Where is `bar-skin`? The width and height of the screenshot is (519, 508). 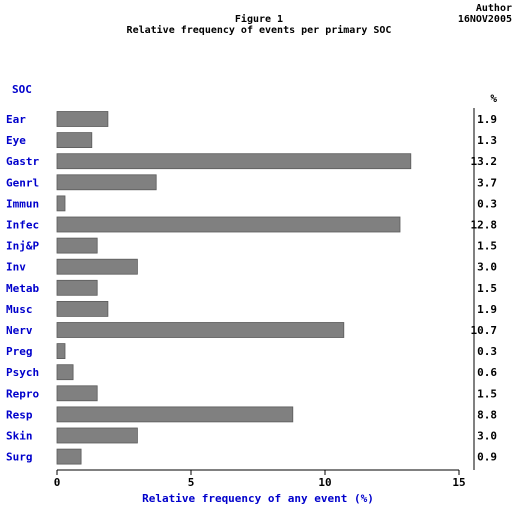
bar-skin is located at coordinates (97, 435).